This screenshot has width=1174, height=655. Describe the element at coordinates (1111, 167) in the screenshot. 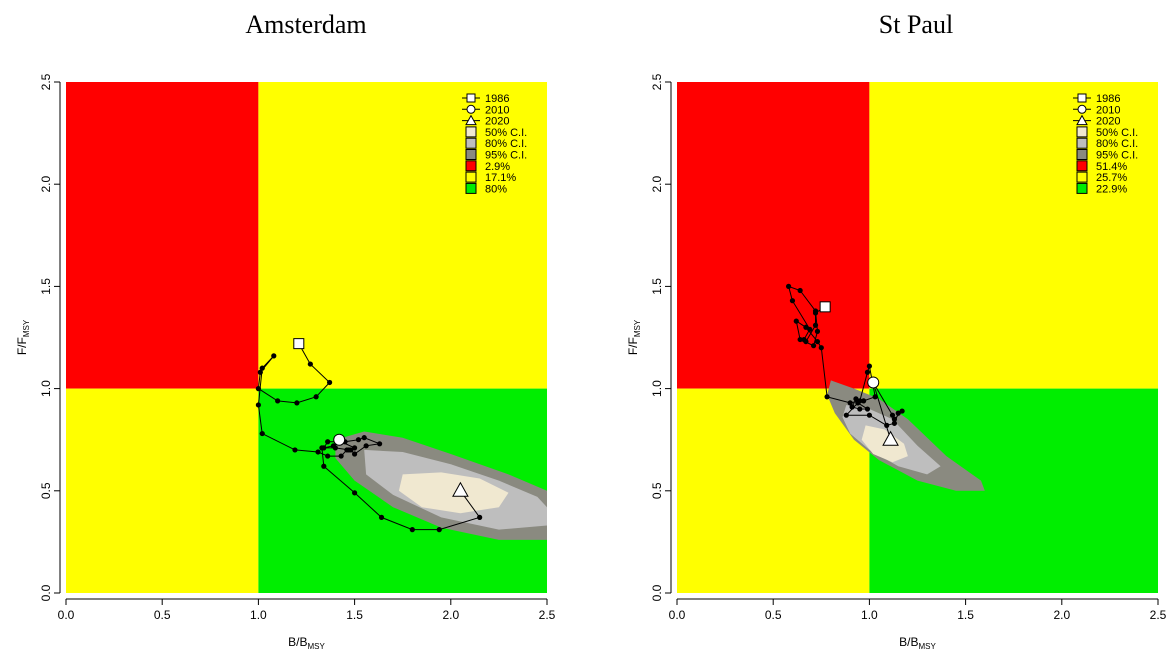

I see `legend-label: 51.4%` at that location.